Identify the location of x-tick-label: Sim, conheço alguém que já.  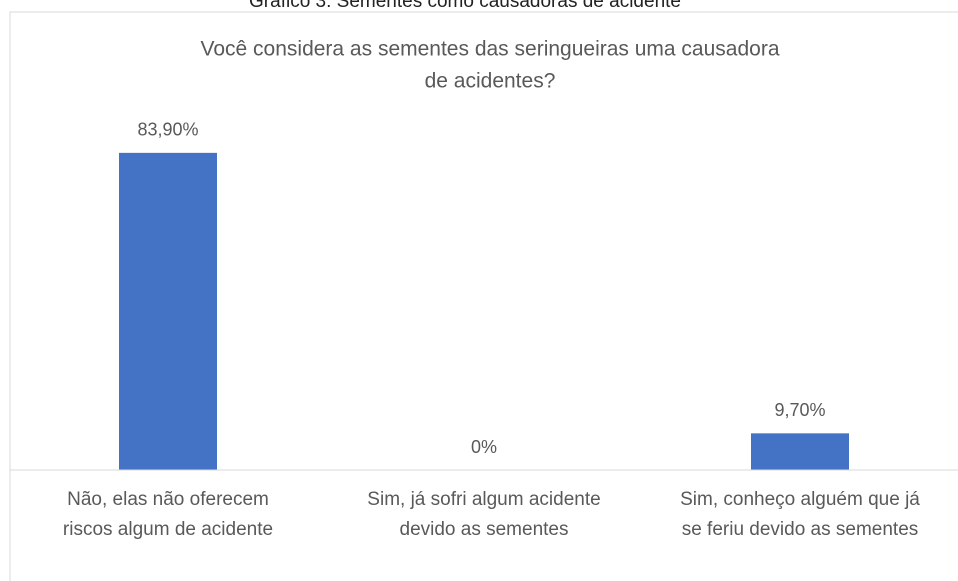
(800, 499).